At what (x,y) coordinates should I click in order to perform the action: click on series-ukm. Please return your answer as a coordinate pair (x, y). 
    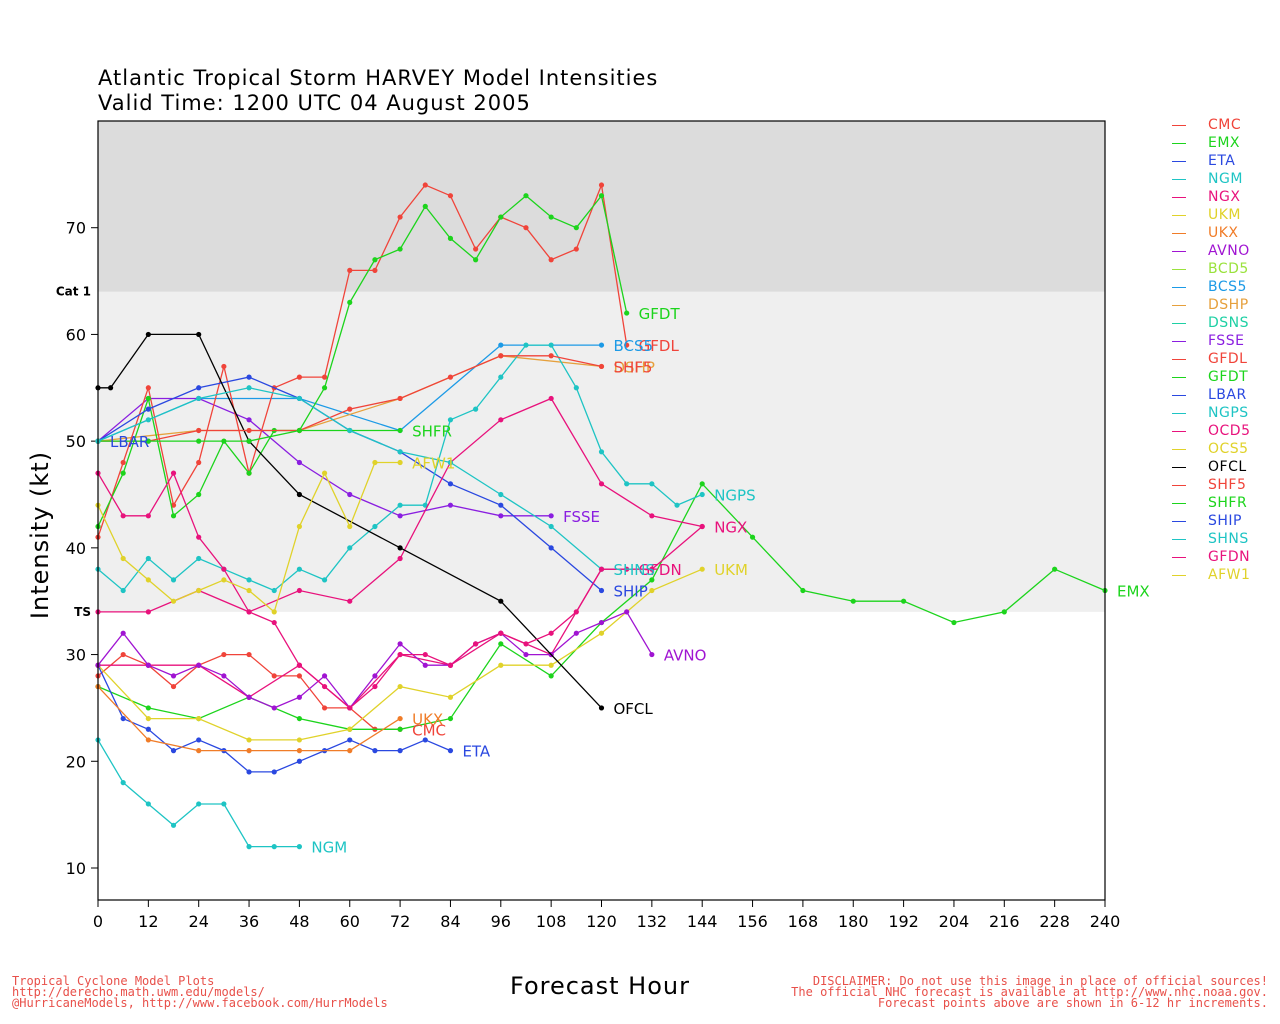
    Looking at the image, I should click on (400, 654).